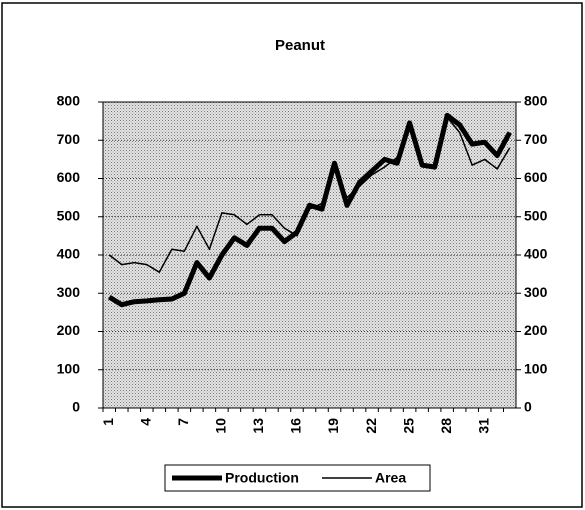 The height and width of the screenshot is (510, 585). What do you see at coordinates (536, 177) in the screenshot?
I see `y2-tick-label: 600` at bounding box center [536, 177].